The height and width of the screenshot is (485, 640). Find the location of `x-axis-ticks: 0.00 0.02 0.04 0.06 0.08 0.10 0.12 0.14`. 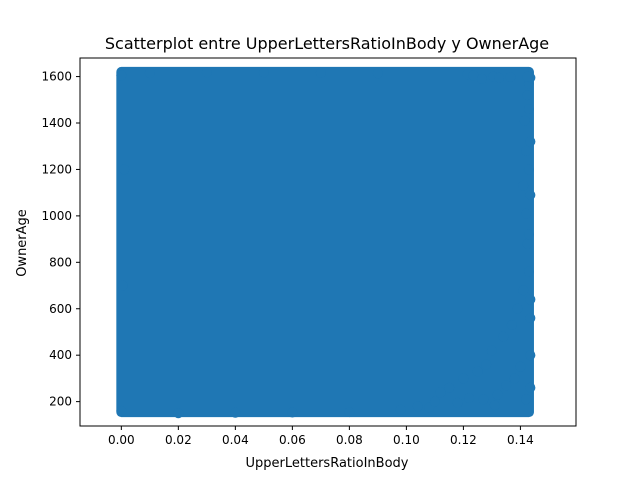

x-axis-ticks: 0.00 0.02 0.04 0.06 0.08 0.10 0.12 0.14 is located at coordinates (321, 436).